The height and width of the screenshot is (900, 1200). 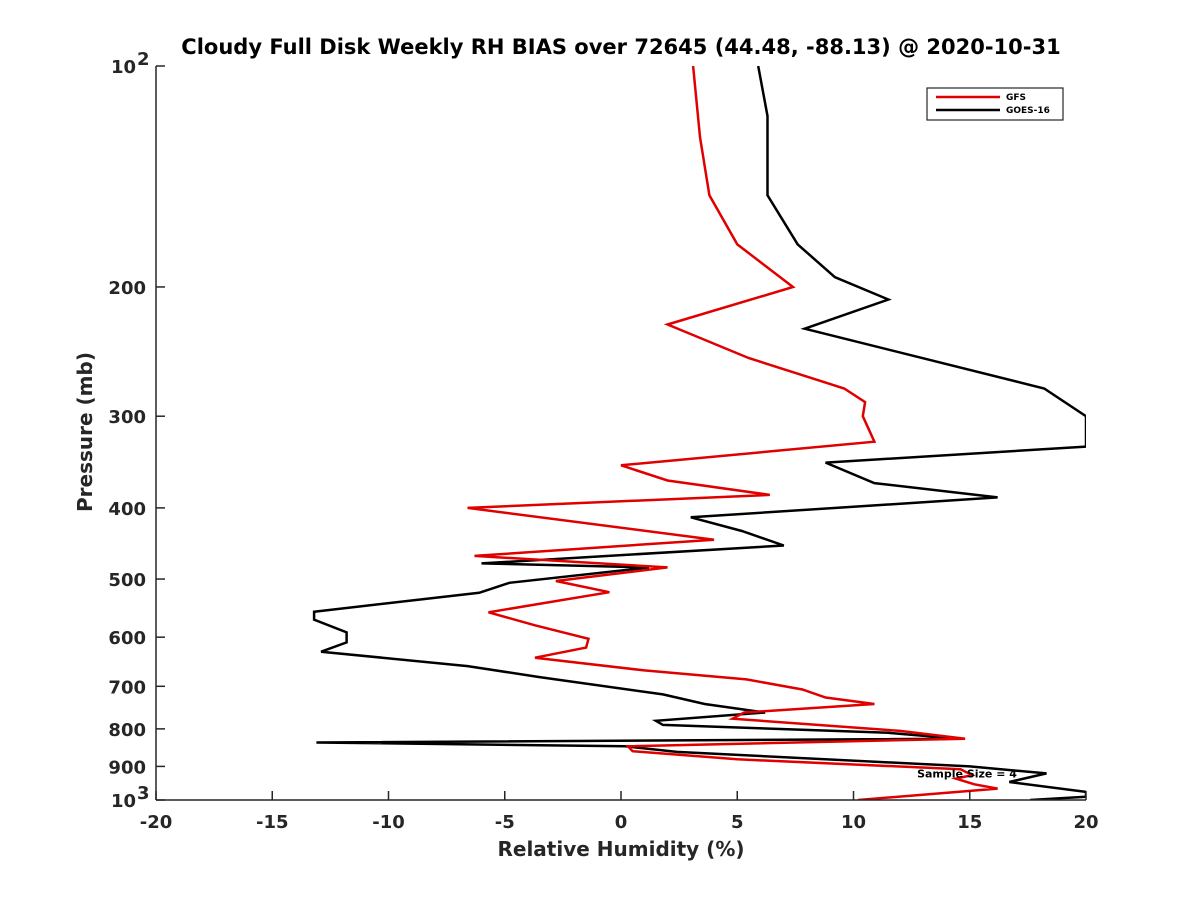 I want to click on legend: GFS GOES-16, so click(x=995, y=104).